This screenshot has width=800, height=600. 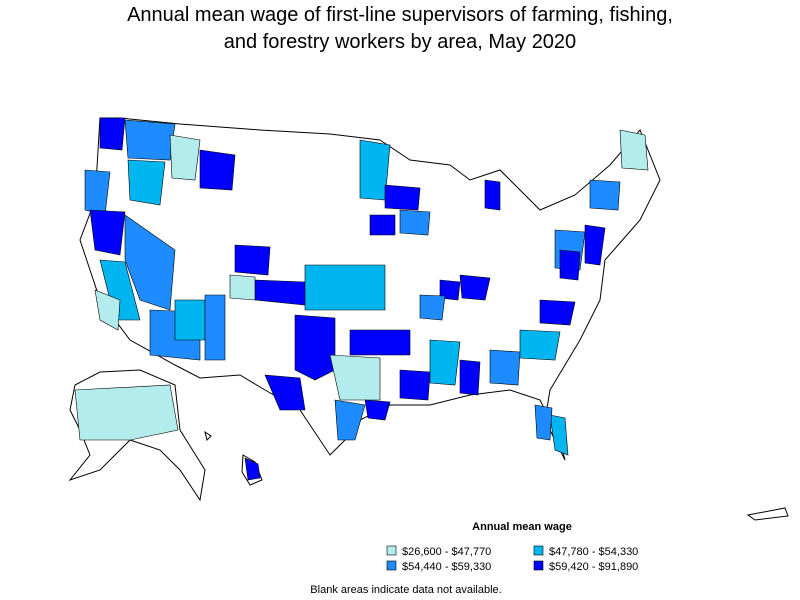 I want to click on legend-label: $59,420 - $91,890, so click(x=593, y=567).